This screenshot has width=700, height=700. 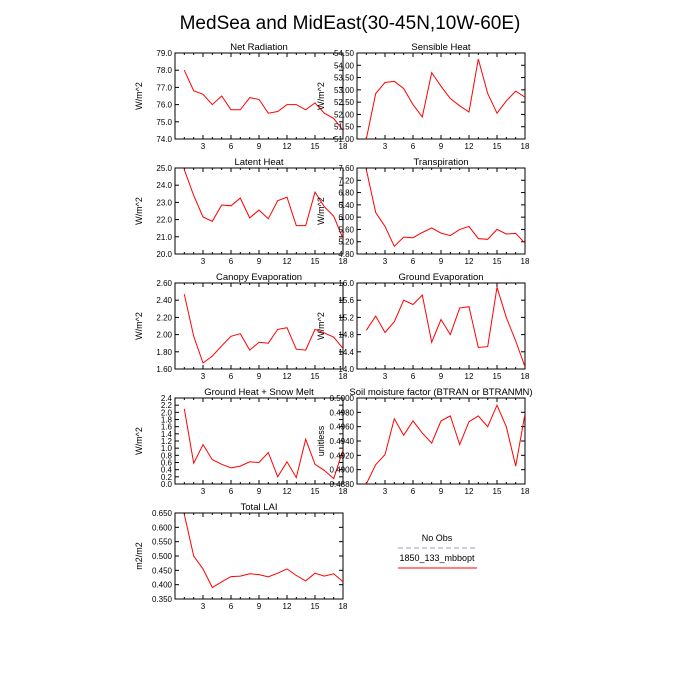 What do you see at coordinates (445, 443) in the screenshot?
I see `series-line-soil-moisture-factor-btran-or-btranmn` at bounding box center [445, 443].